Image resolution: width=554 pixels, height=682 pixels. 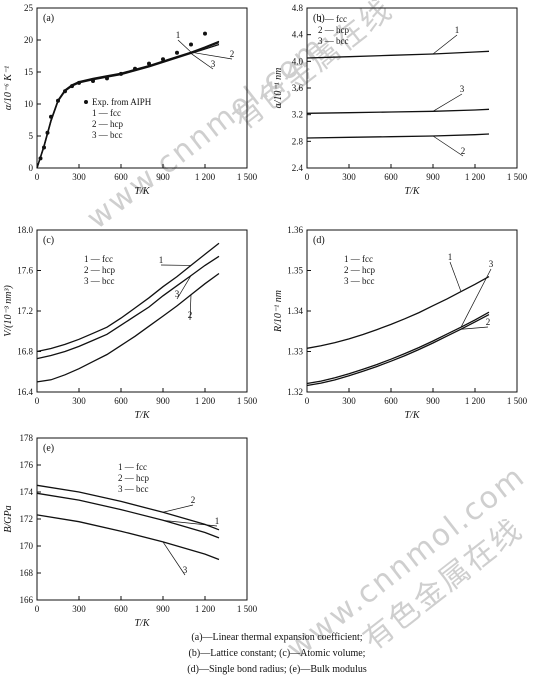 What do you see at coordinates (25, 230) in the screenshot?
I see `y-tick-label: 18.0` at bounding box center [25, 230].